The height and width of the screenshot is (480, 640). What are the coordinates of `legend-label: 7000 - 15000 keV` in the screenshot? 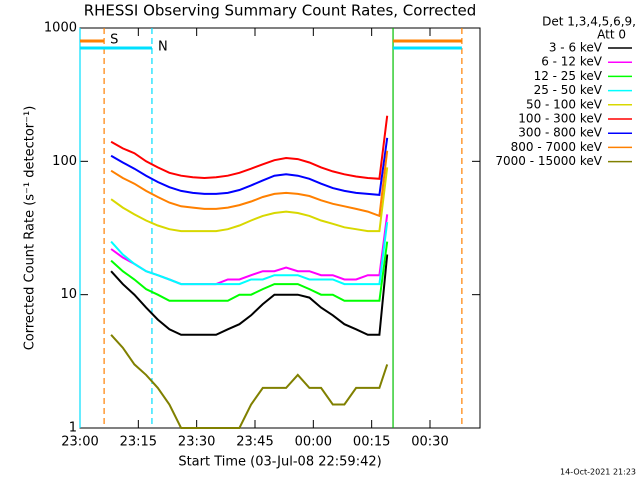 It's located at (548, 161).